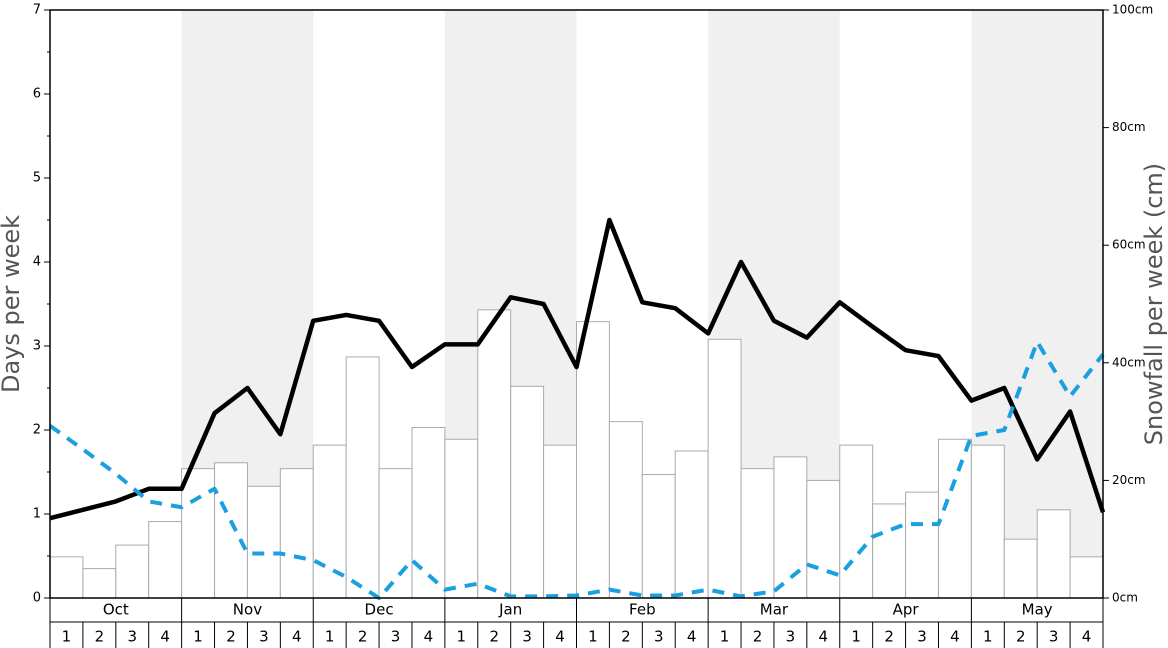 This screenshot has height=648, width=1168. What do you see at coordinates (774, 610) in the screenshot?
I see `month-label: Mar` at bounding box center [774, 610].